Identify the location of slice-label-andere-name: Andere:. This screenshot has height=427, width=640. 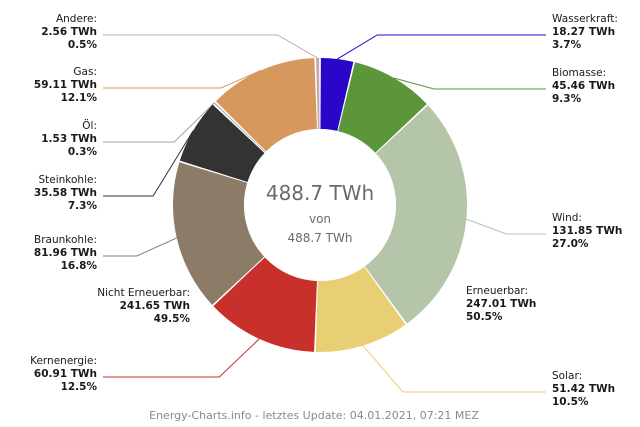
(76, 19).